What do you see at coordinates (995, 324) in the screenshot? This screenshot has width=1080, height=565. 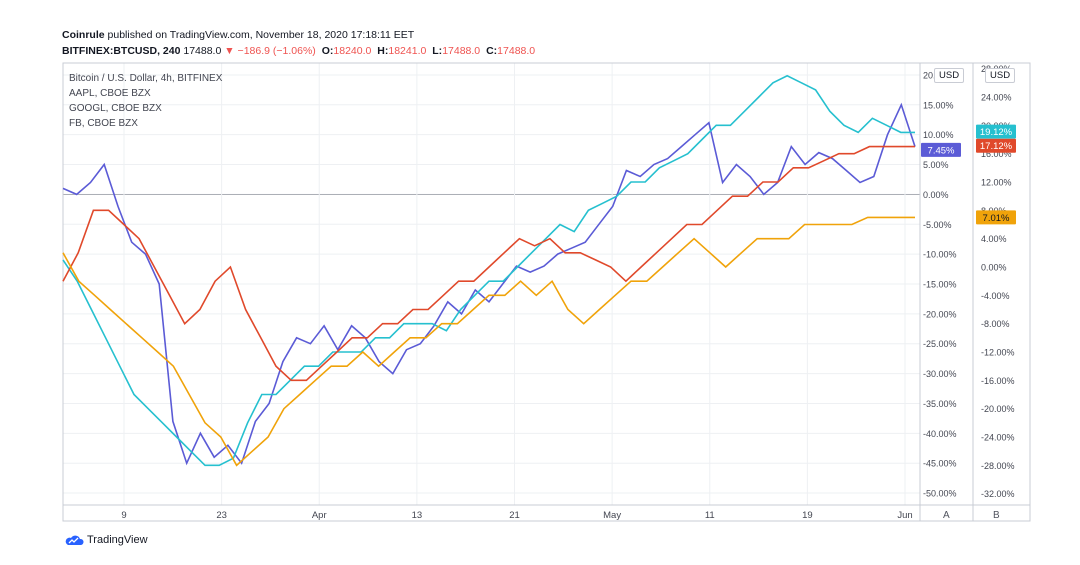 I see `scale-b-tick: -8.00%` at bounding box center [995, 324].